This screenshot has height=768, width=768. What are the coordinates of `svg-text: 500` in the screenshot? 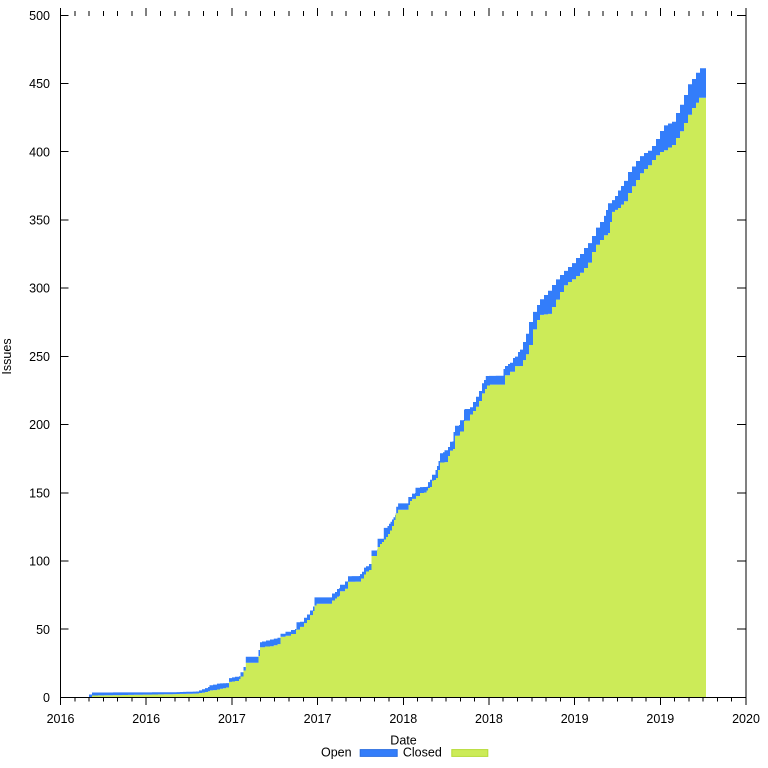 It's located at (39, 16).